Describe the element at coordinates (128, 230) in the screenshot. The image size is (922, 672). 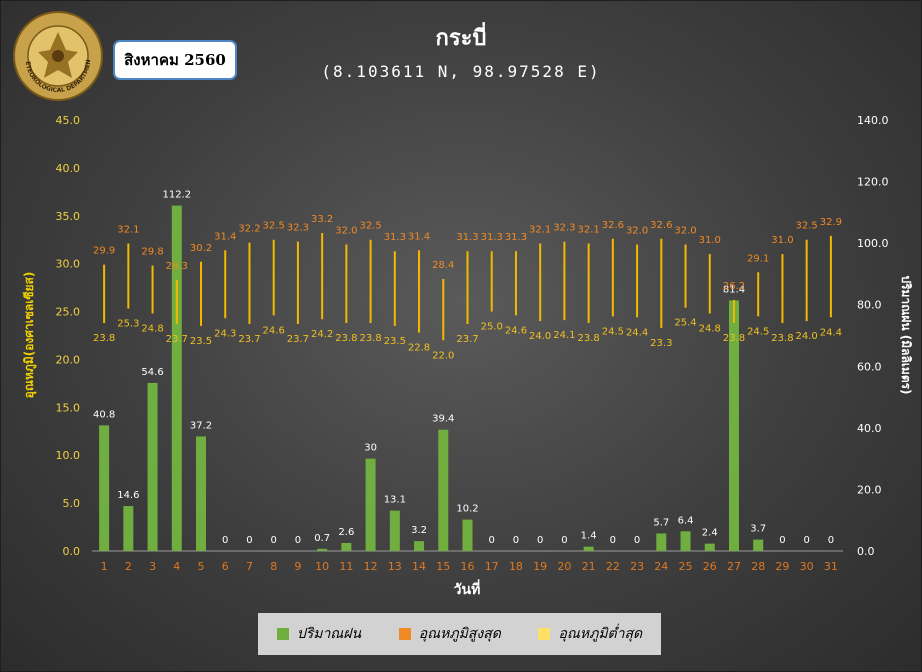
I see `tmax-data-label: 32.1` at that location.